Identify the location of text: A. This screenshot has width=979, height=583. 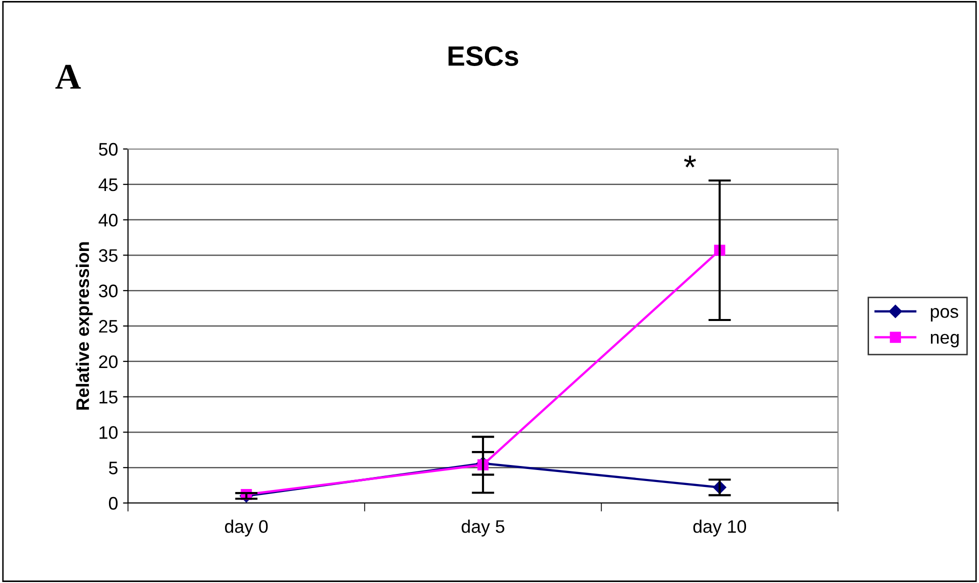
(68, 76).